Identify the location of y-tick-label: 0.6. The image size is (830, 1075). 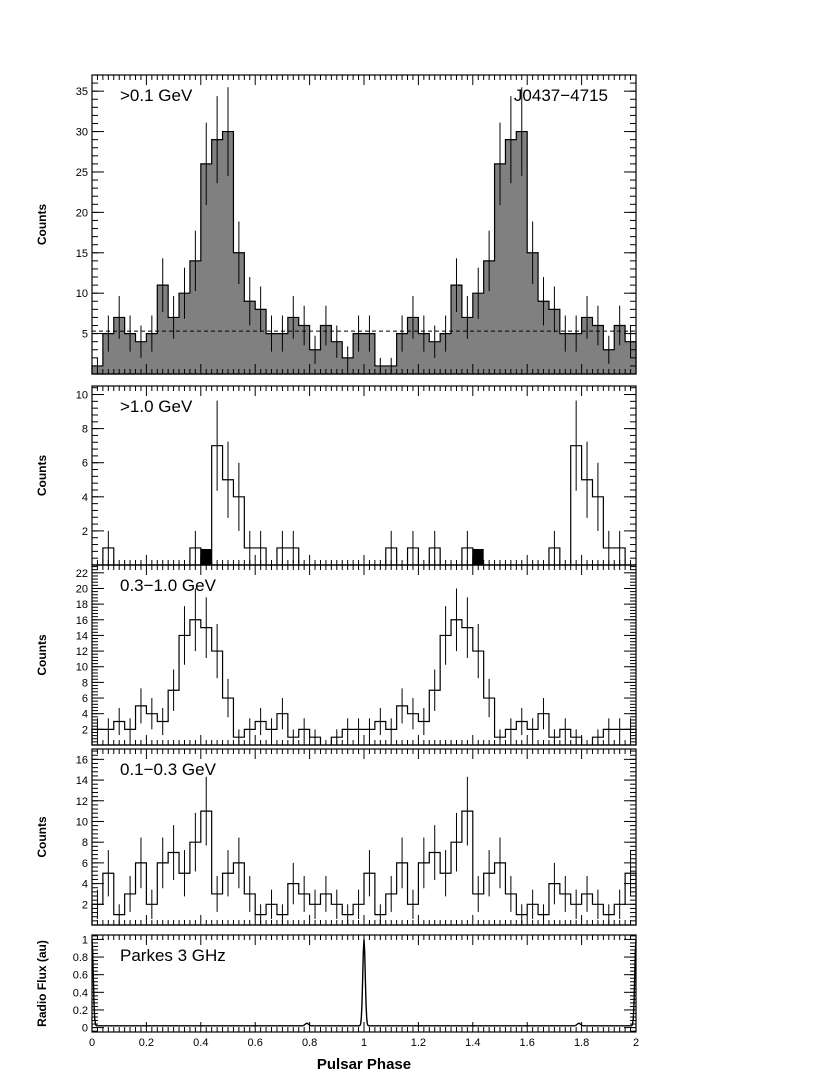
(80, 976).